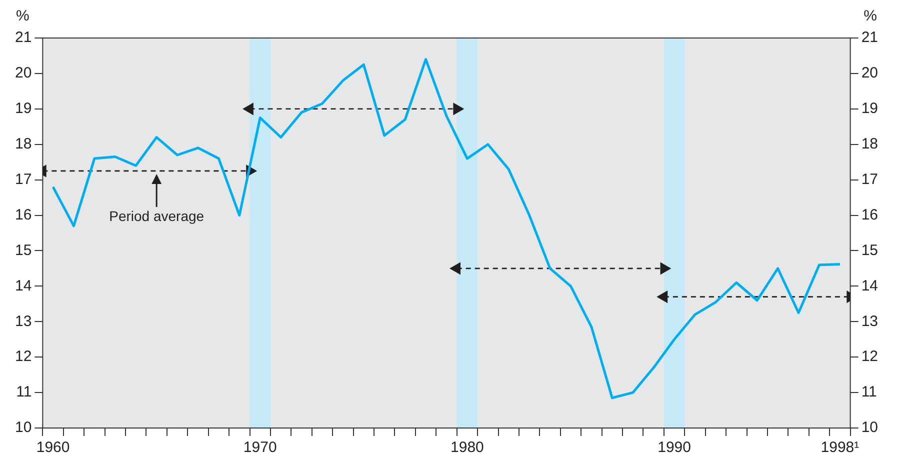 The width and height of the screenshot is (903, 468). Describe the element at coordinates (23, 37) in the screenshot. I see `y-tick-label: 21` at that location.